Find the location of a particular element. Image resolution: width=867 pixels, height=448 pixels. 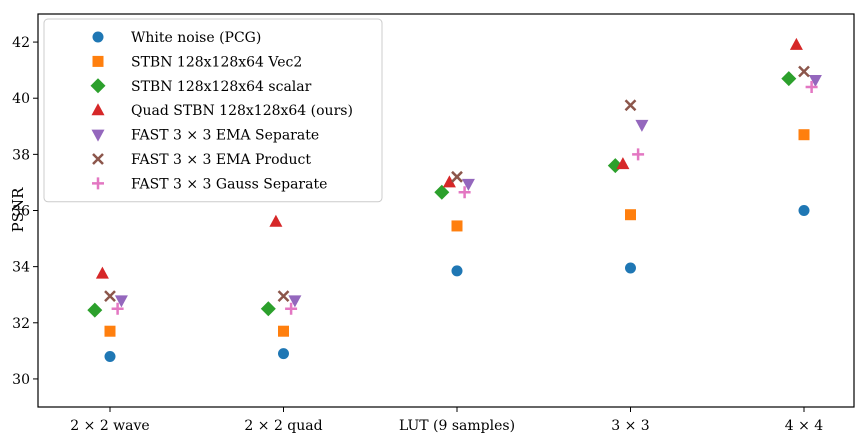

y-tick-label: 40 is located at coordinates (21, 99).